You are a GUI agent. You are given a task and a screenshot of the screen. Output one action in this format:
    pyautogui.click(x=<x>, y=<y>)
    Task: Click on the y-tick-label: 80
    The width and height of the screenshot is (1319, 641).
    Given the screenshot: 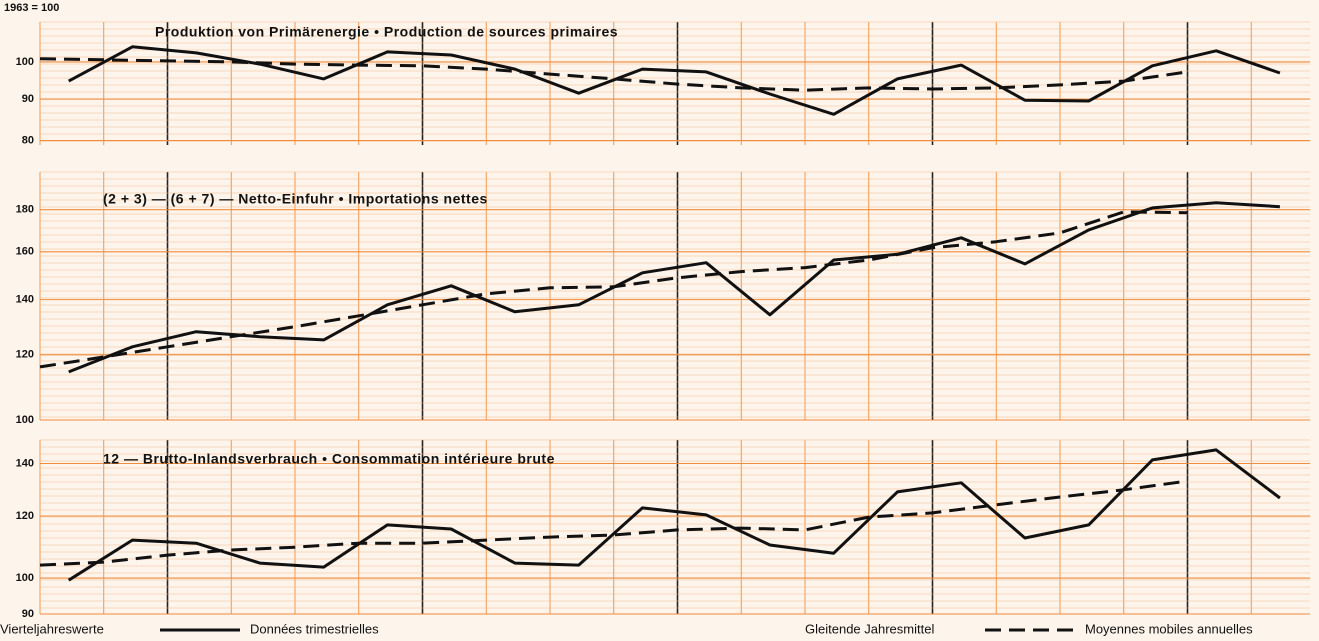 What is the action you would take?
    pyautogui.click(x=28, y=140)
    